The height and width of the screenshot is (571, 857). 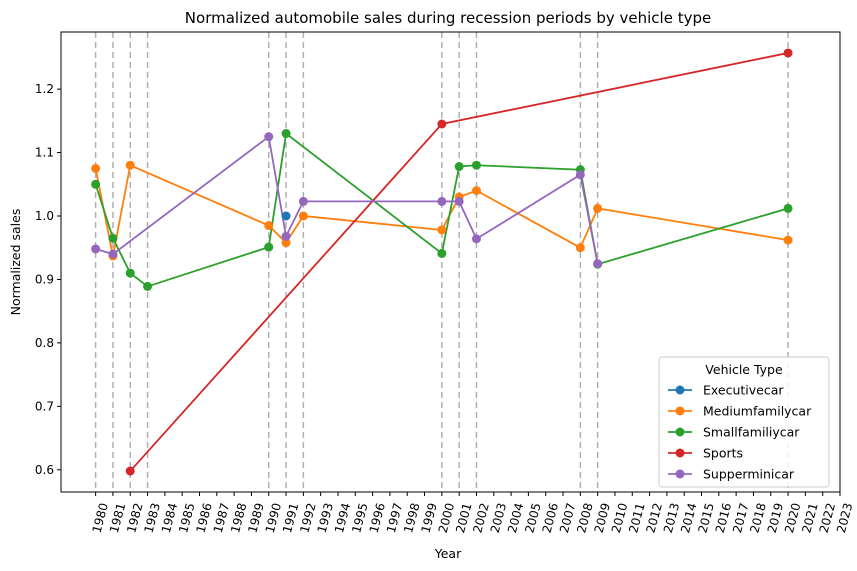 What do you see at coordinates (448, 553) in the screenshot?
I see `x-axis-label: Year` at bounding box center [448, 553].